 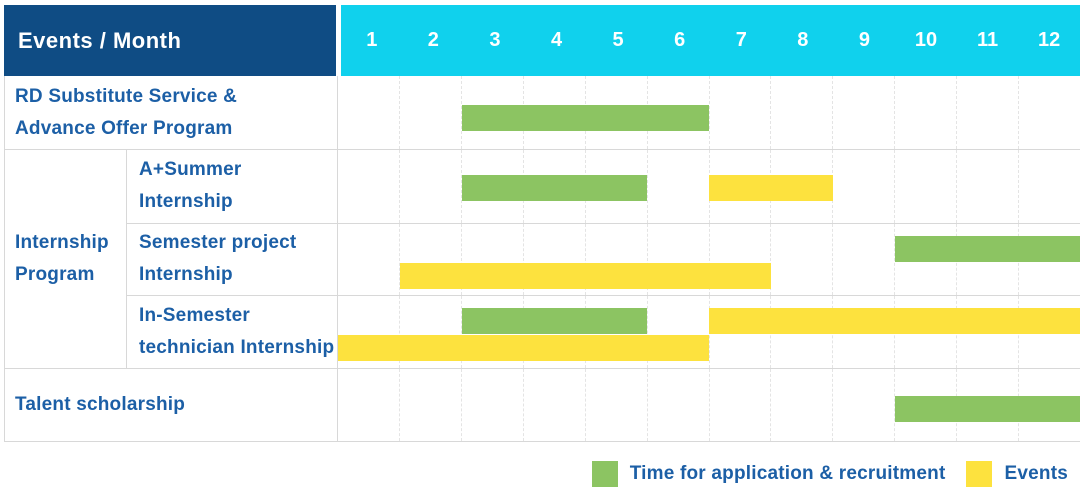 I want to click on row-label-a-plus-summer: A+Summer Internship, so click(x=232, y=186).